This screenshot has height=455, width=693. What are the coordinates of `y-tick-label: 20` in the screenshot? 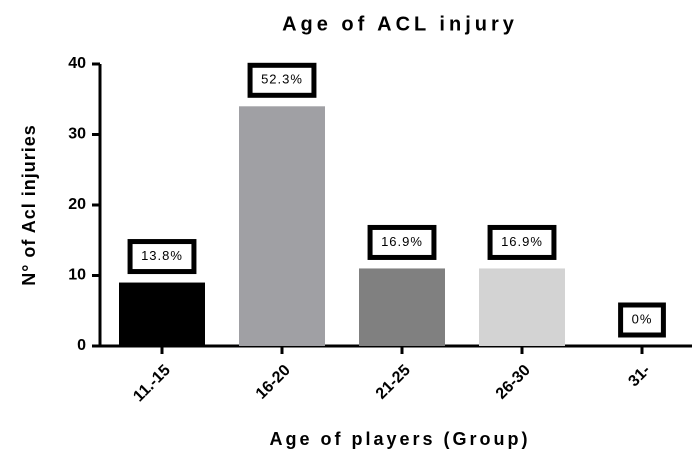 It's located at (77, 204).